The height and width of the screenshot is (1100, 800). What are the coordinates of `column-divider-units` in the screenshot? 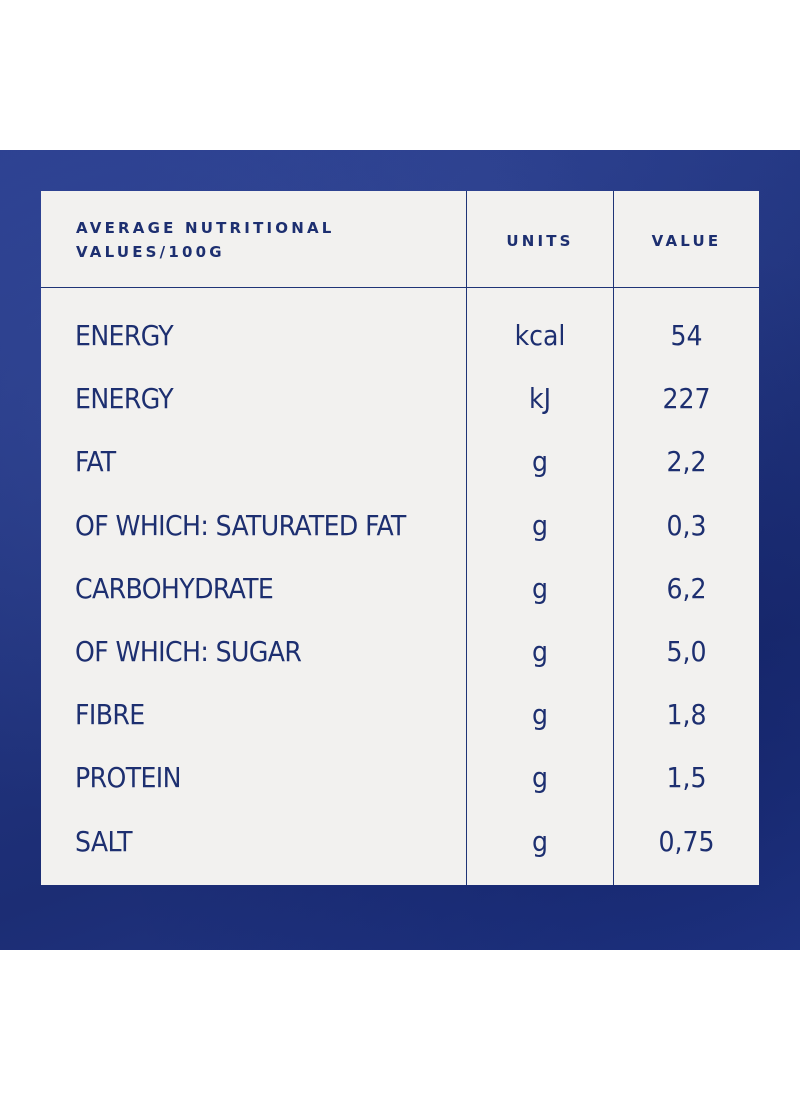 It's located at (466, 538).